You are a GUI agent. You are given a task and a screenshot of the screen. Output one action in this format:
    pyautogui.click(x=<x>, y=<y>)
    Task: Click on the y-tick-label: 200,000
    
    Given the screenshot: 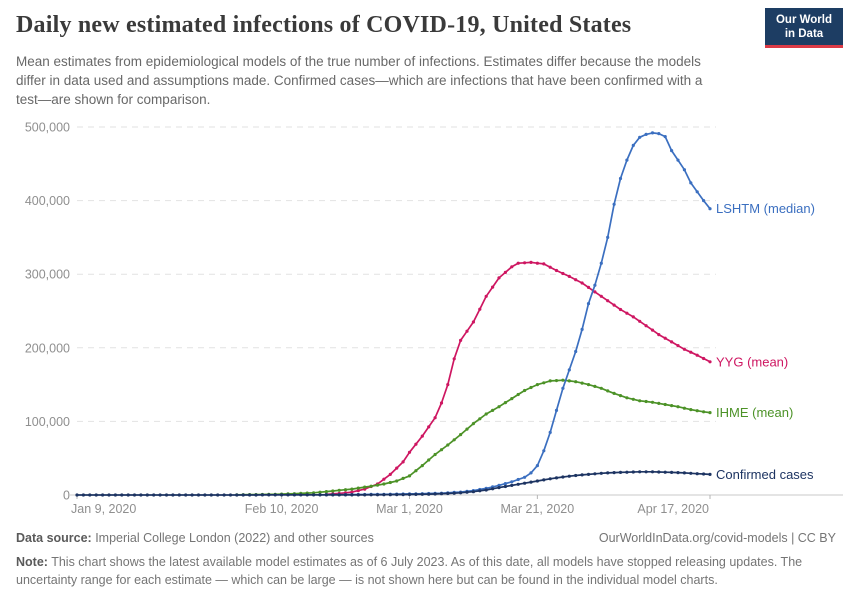 What is the action you would take?
    pyautogui.click(x=47, y=348)
    